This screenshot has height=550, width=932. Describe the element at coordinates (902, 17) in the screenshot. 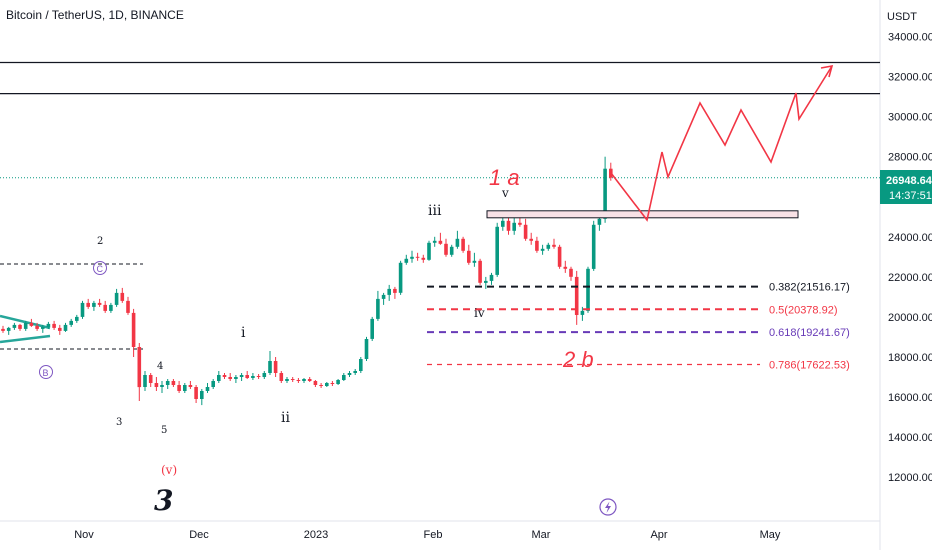

I see `currency-label: USDT` at that location.